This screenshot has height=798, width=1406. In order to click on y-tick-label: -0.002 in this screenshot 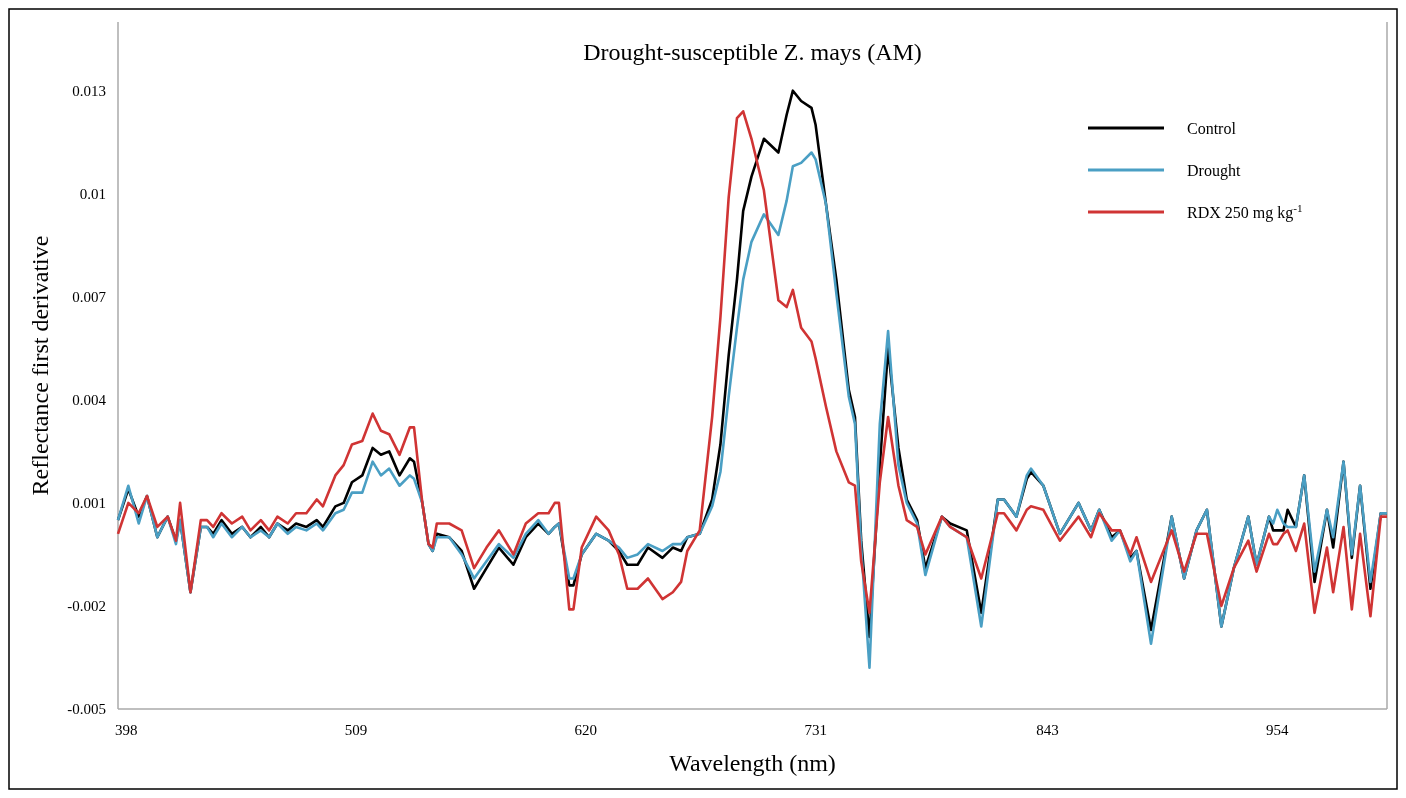, I will do `click(86, 606)`.